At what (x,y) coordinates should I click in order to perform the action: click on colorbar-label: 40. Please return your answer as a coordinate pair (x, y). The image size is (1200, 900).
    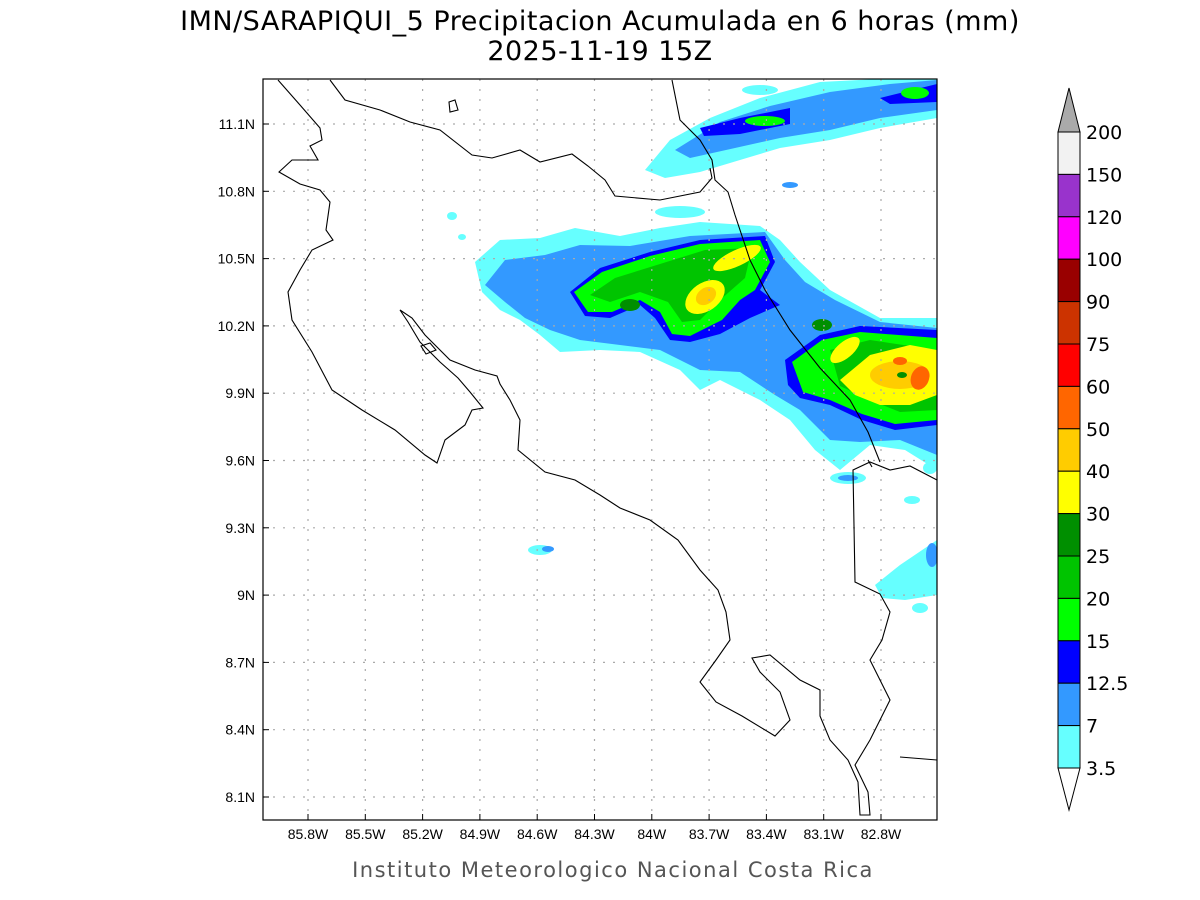
    Looking at the image, I should click on (1098, 472).